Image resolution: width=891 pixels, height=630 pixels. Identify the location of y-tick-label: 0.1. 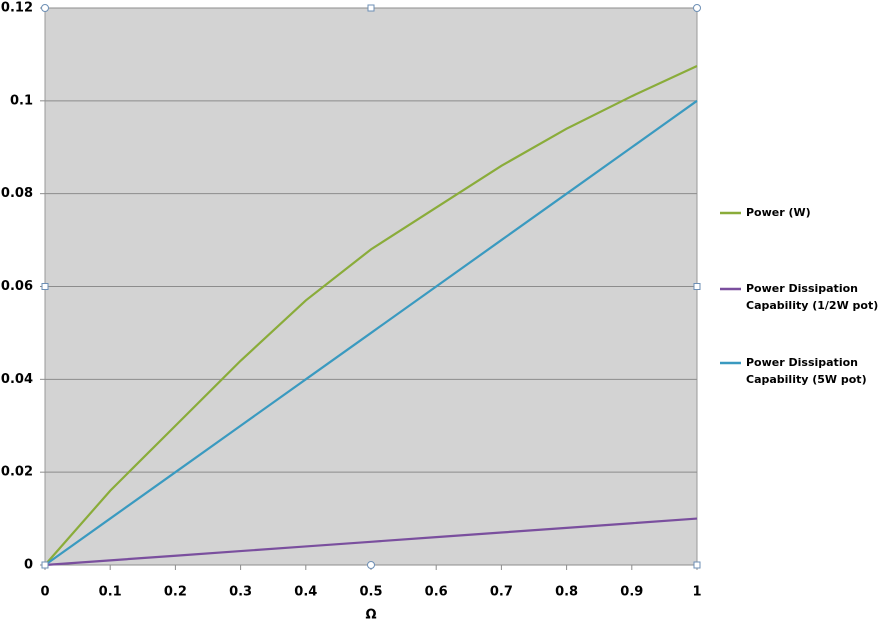
(21, 100).